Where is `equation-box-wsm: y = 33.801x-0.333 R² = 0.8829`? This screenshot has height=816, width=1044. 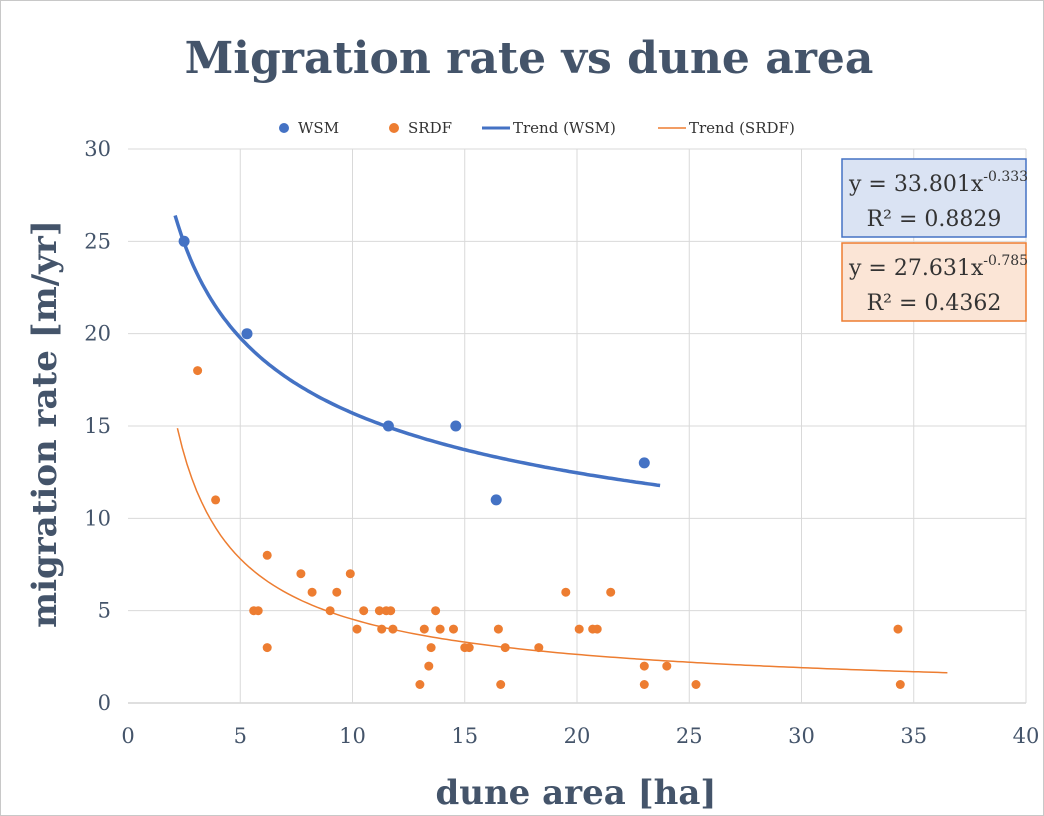 equation-box-wsm: y = 33.801x-0.333 R² = 0.8829 is located at coordinates (934, 198).